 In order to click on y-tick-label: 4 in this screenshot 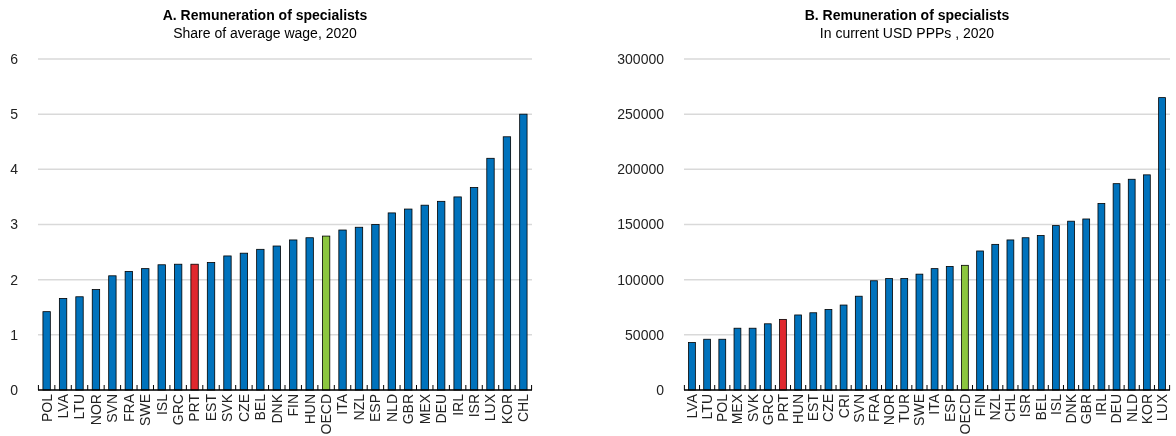, I will do `click(14, 169)`.